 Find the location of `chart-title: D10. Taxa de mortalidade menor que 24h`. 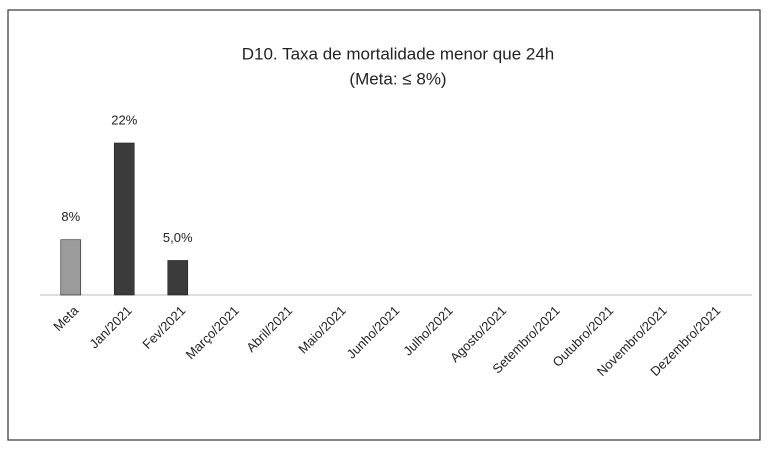

chart-title: D10. Taxa de mortalidade menor que 24h is located at coordinates (398, 53).